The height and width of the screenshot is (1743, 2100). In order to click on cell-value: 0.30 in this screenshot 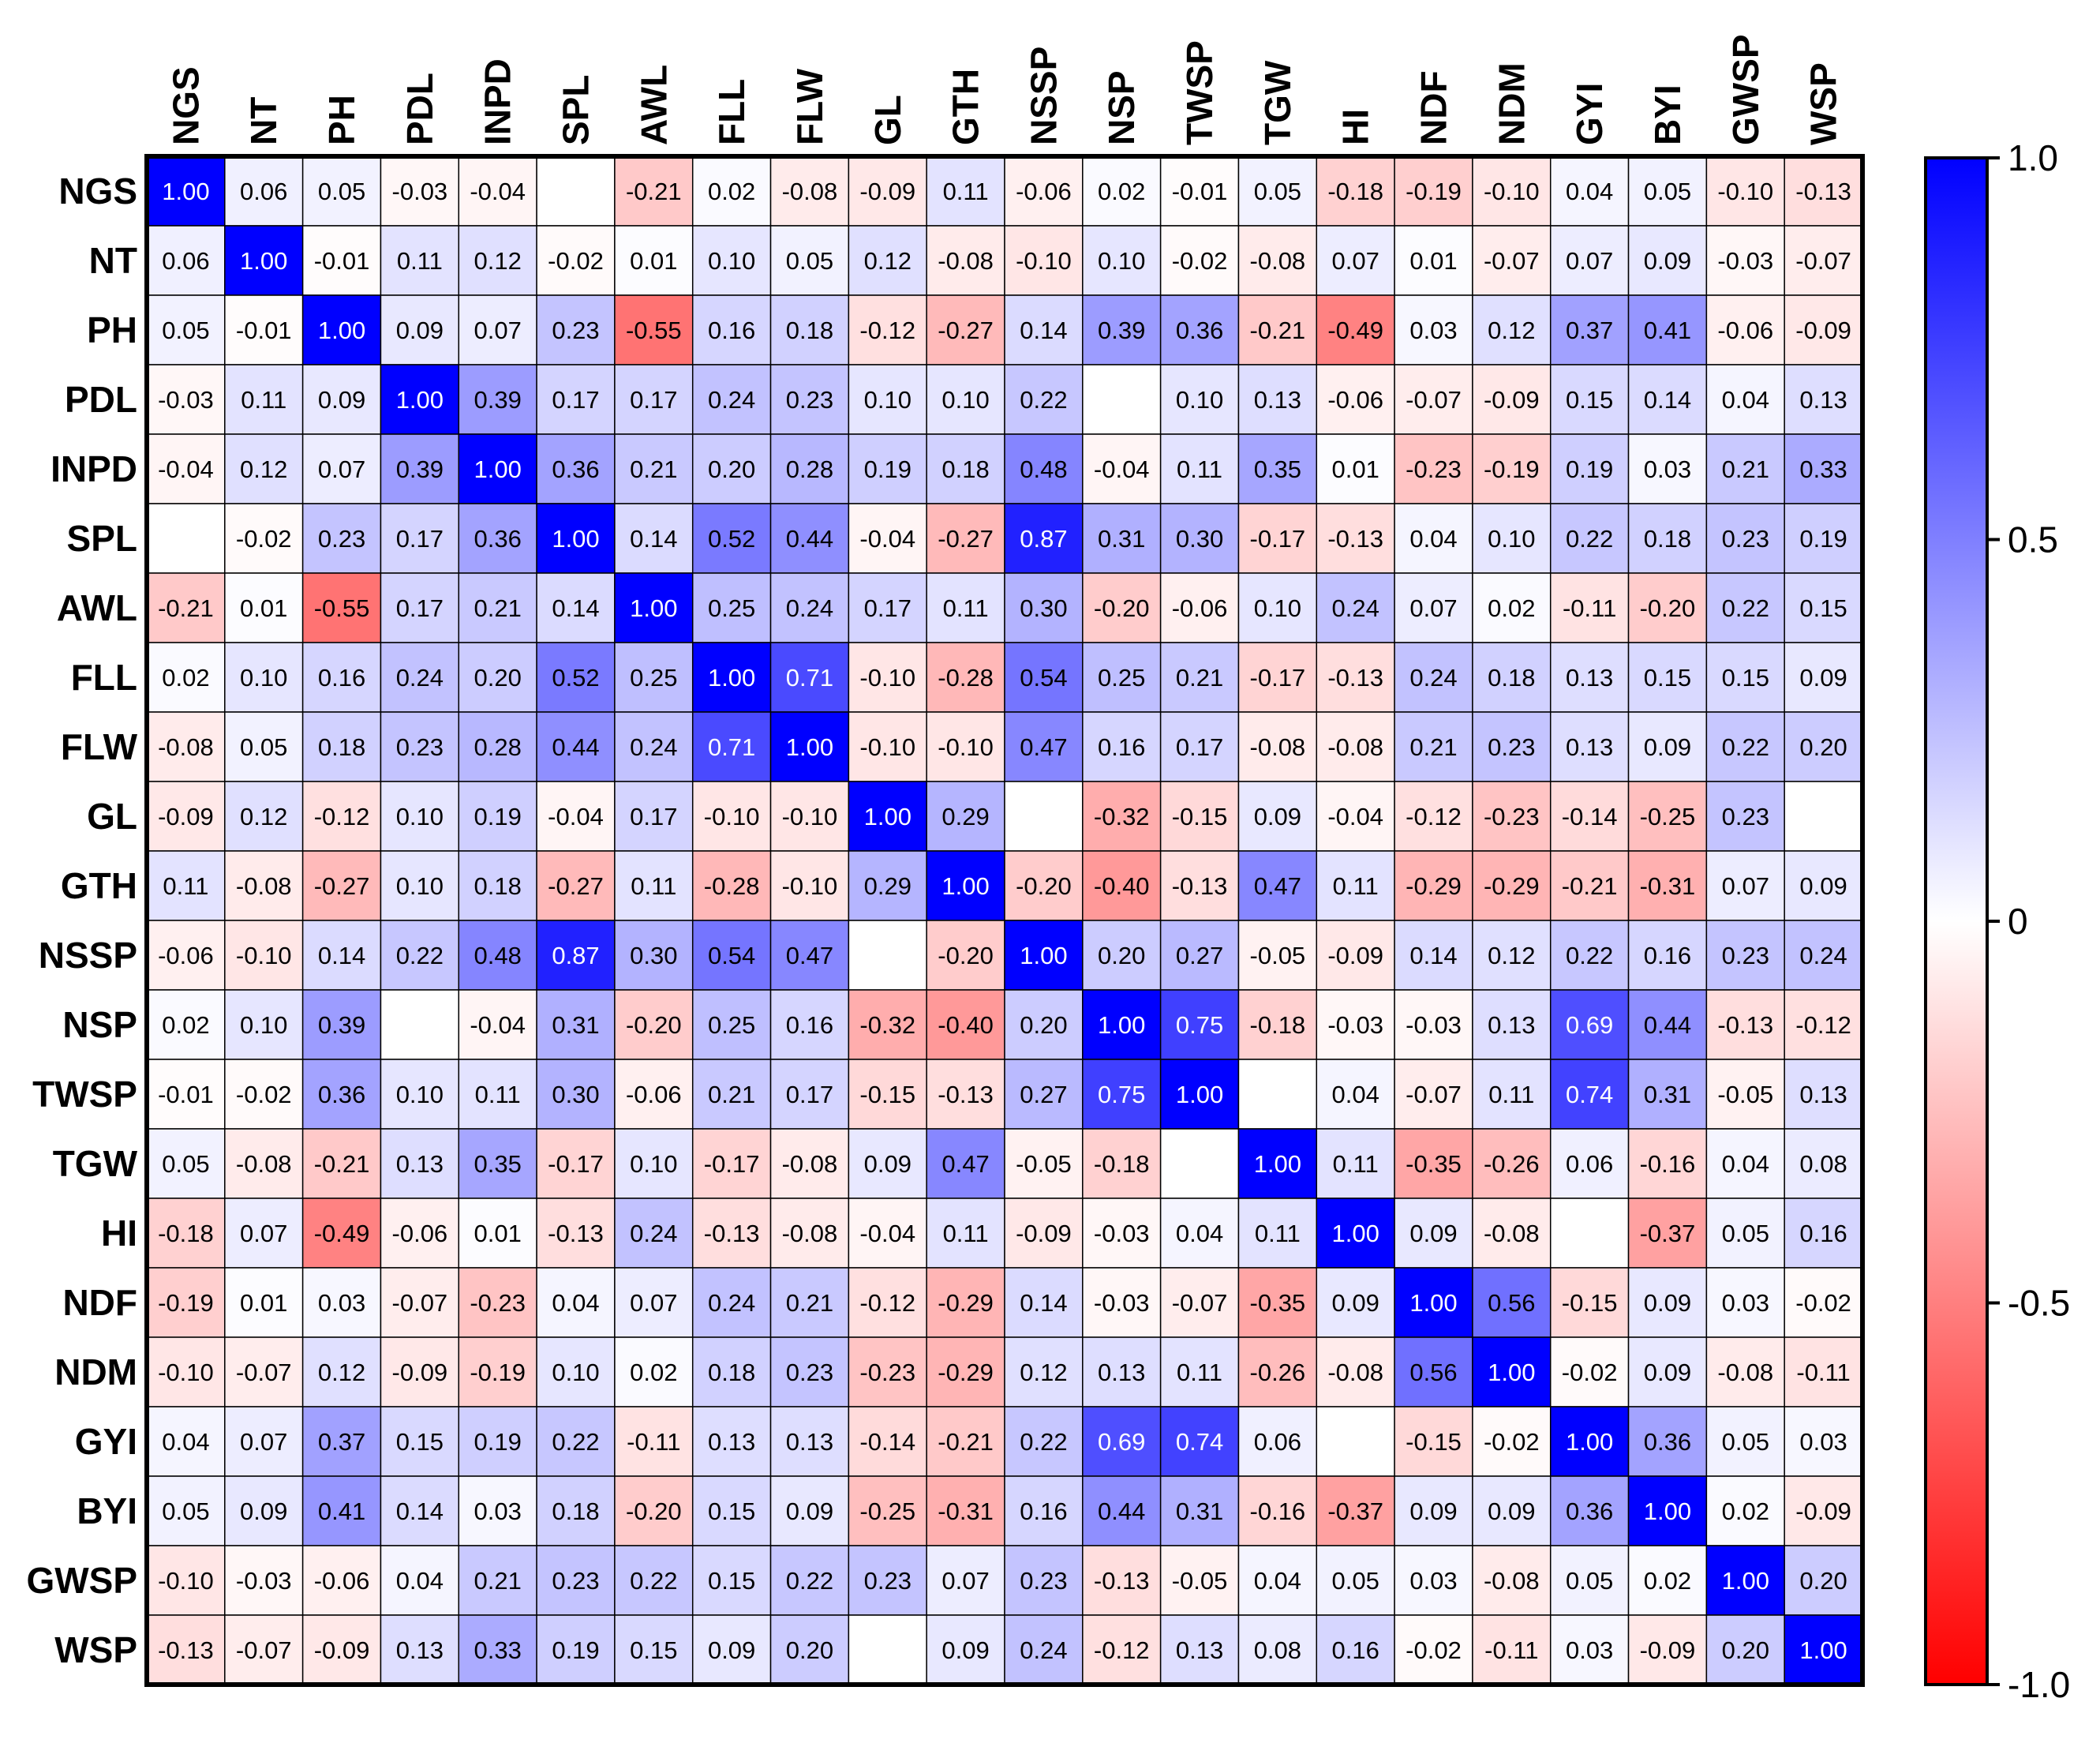, I will do `click(575, 1094)`.